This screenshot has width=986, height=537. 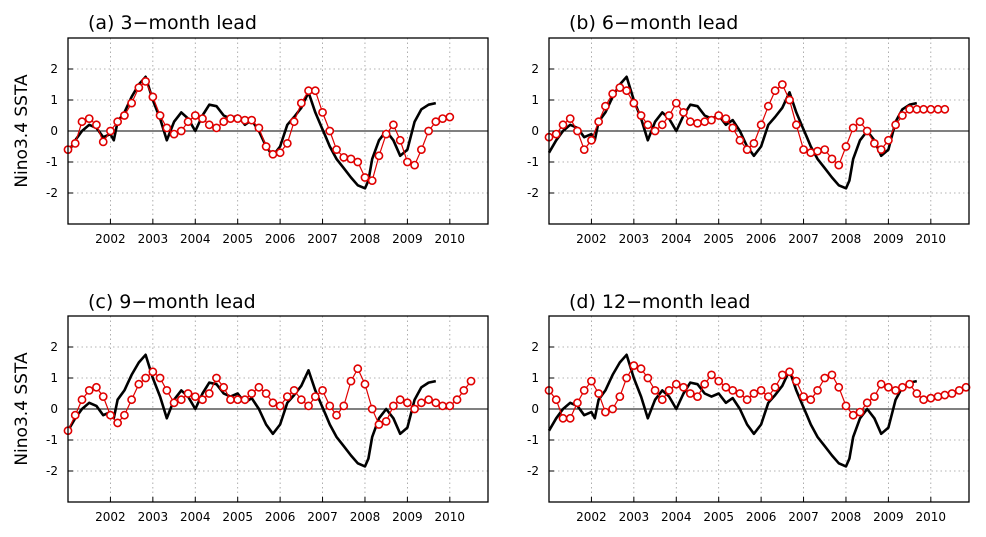 I want to click on x-tick-label: 2005, so click(x=718, y=517).